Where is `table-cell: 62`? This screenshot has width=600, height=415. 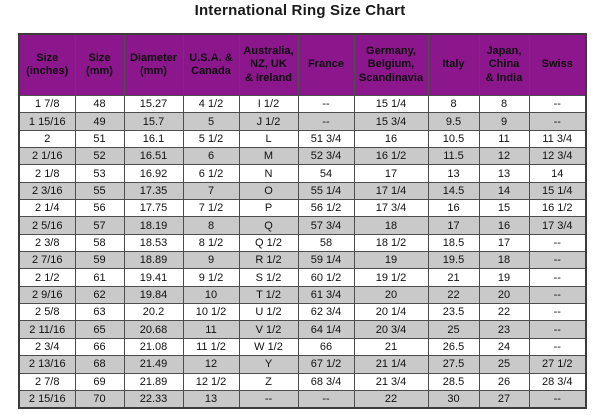 table-cell: 62 is located at coordinates (99, 295).